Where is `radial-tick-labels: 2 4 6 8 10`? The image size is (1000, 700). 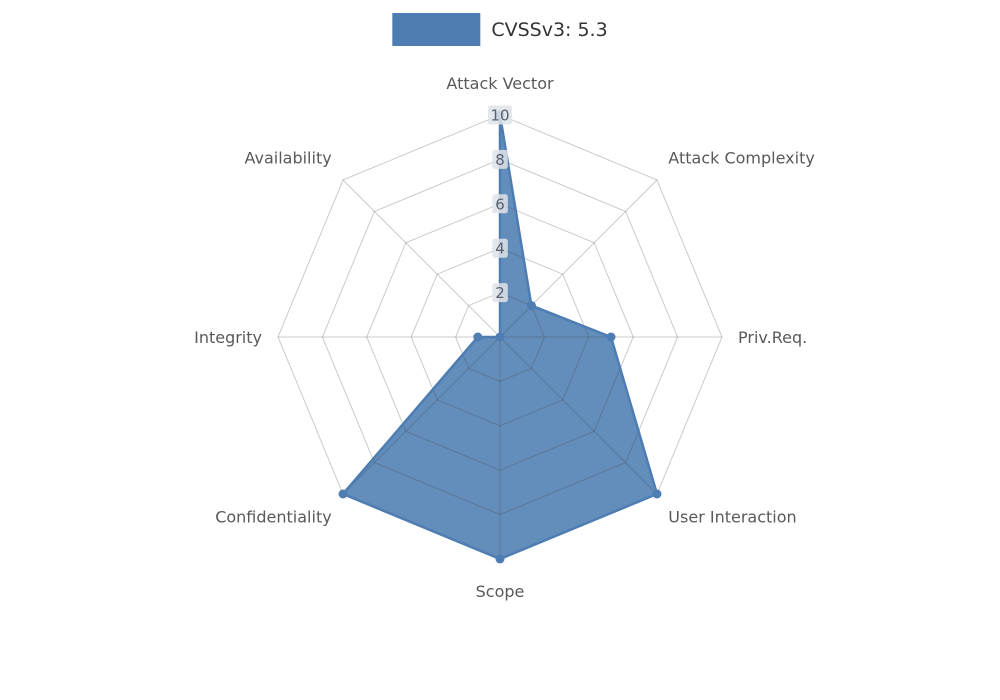 radial-tick-labels: 2 4 6 8 10 is located at coordinates (500, 204).